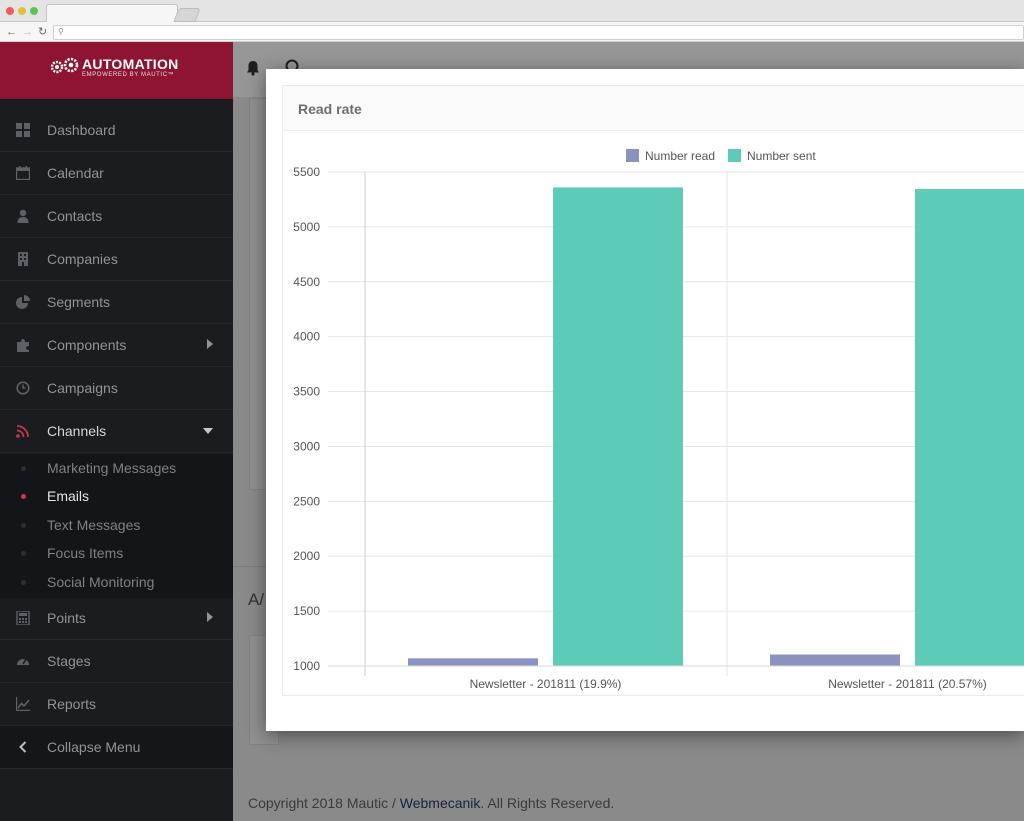 The width and height of the screenshot is (1024, 821). I want to click on footer-link-webmecanik: Webmecanik, so click(440, 803).